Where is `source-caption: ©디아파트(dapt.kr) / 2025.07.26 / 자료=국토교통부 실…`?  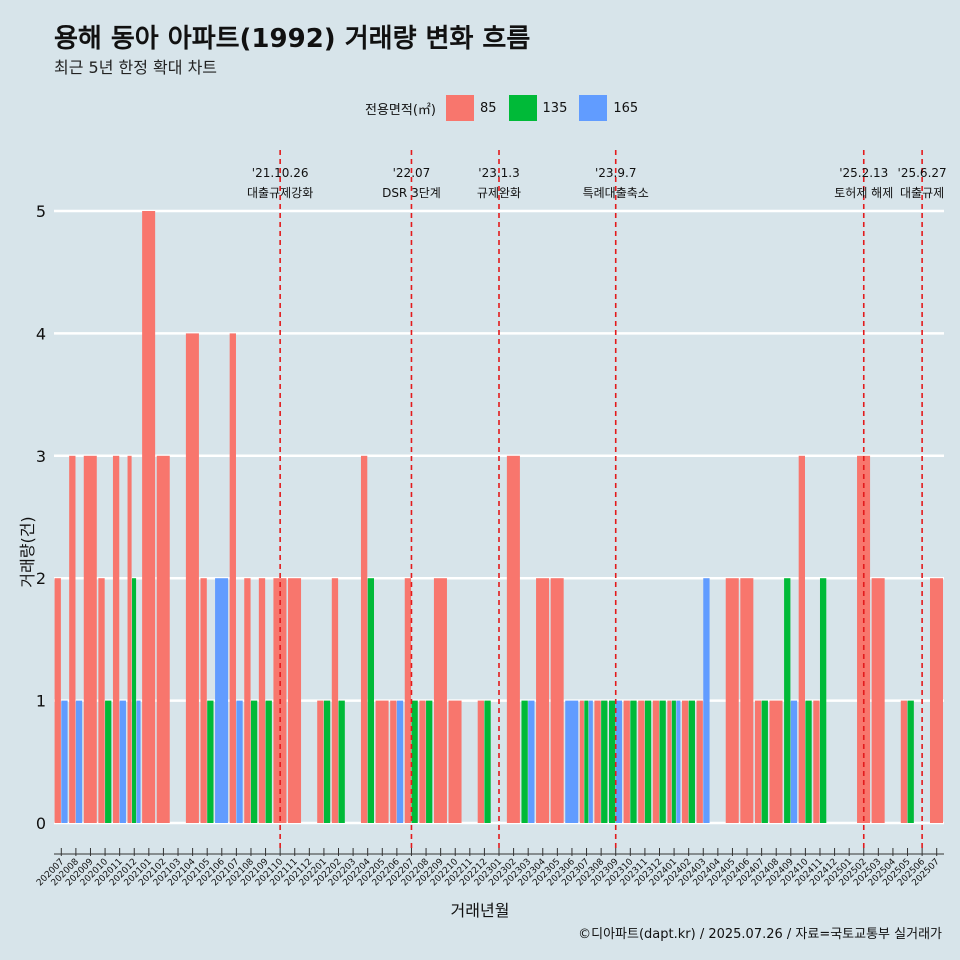
source-caption: ©디아파트(dapt.kr) / 2025.07.26 / 자료=국토교통부 실… is located at coordinates (760, 934).